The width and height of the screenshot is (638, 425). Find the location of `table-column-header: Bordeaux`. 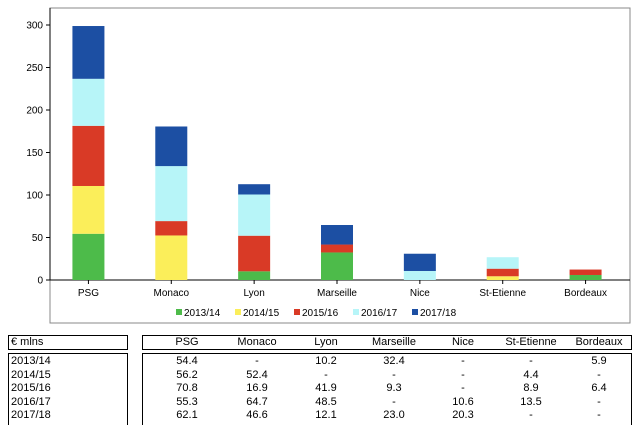

table-column-header: Bordeaux is located at coordinates (599, 342).